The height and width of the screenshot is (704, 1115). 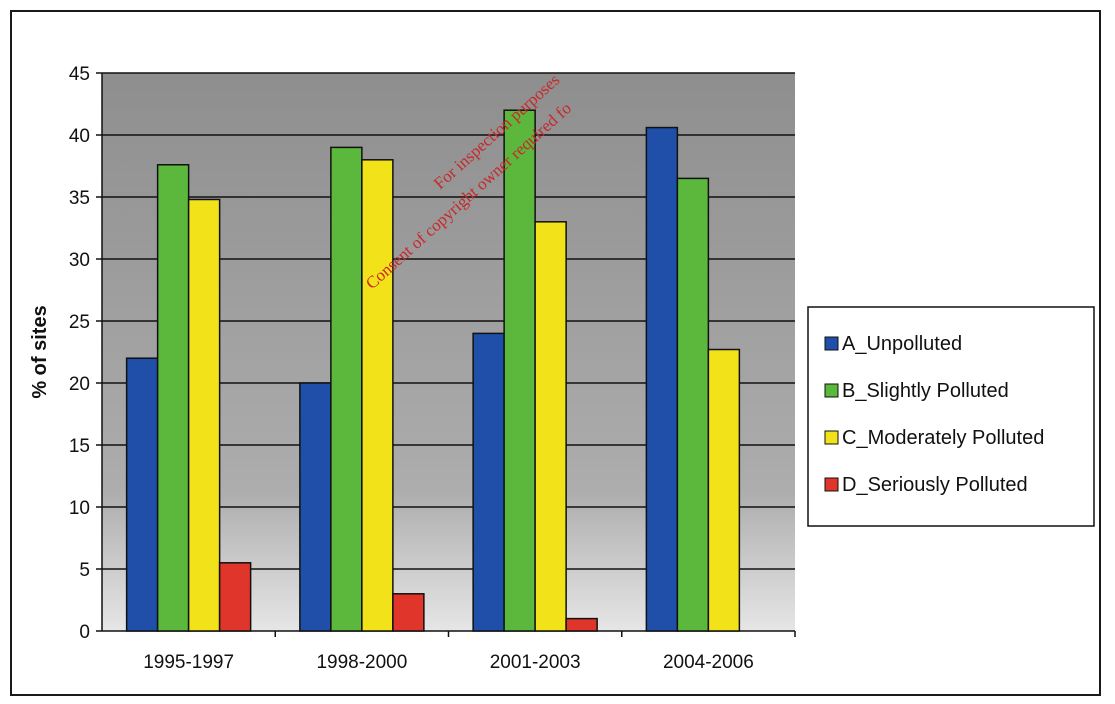 What do you see at coordinates (84, 570) in the screenshot?
I see `y-tick-label: 5` at bounding box center [84, 570].